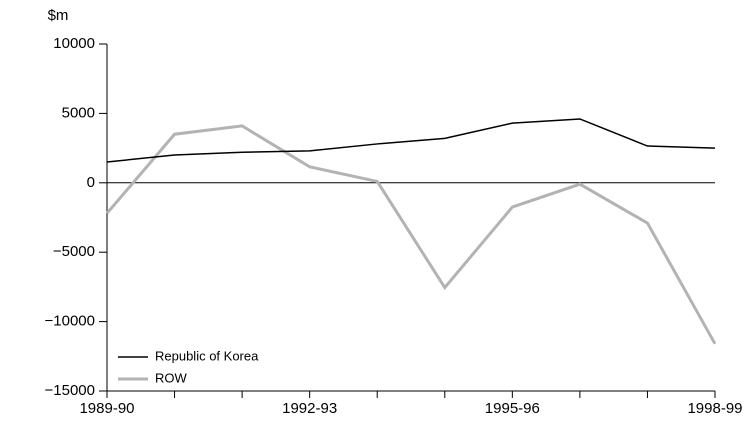 Image resolution: width=756 pixels, height=435 pixels. Describe the element at coordinates (70, 390) in the screenshot. I see `y-tick-label: −15000` at that location.